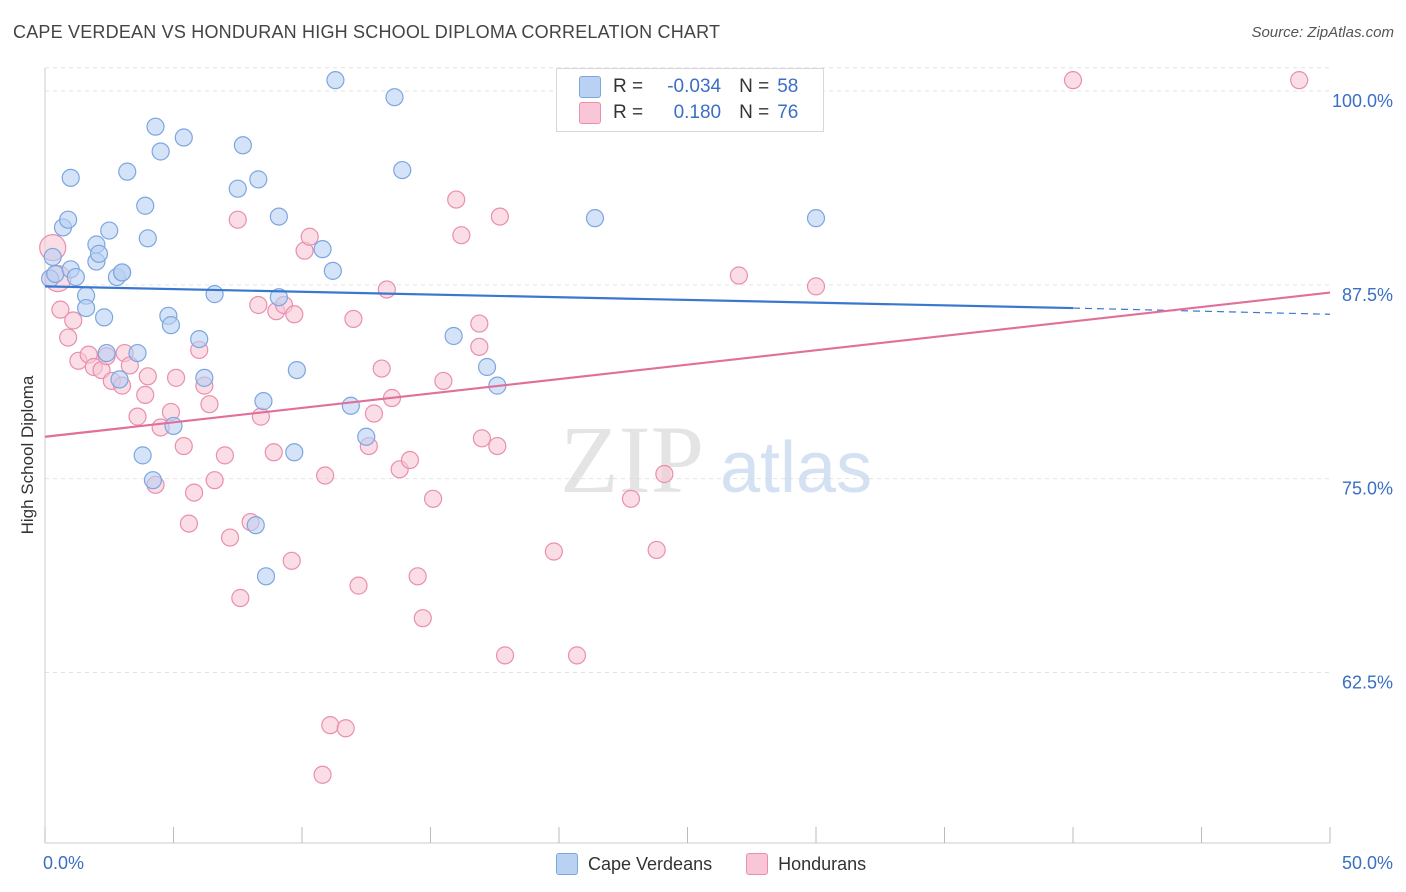  I want to click on y-tick-label: 62.5%, so click(1367, 682).